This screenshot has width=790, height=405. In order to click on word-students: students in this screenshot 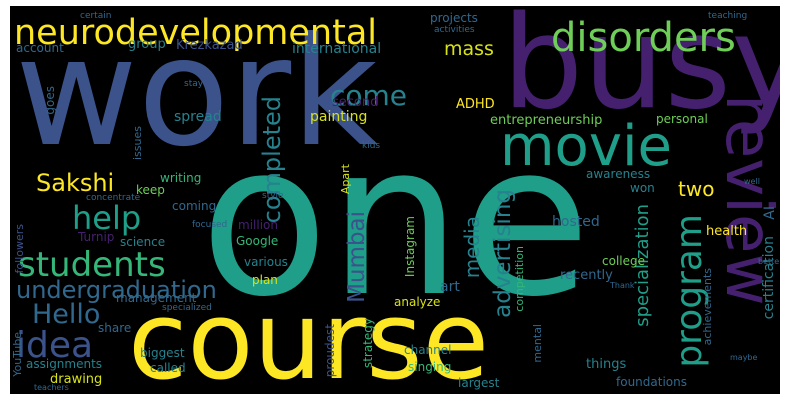, I will do `click(92, 265)`.